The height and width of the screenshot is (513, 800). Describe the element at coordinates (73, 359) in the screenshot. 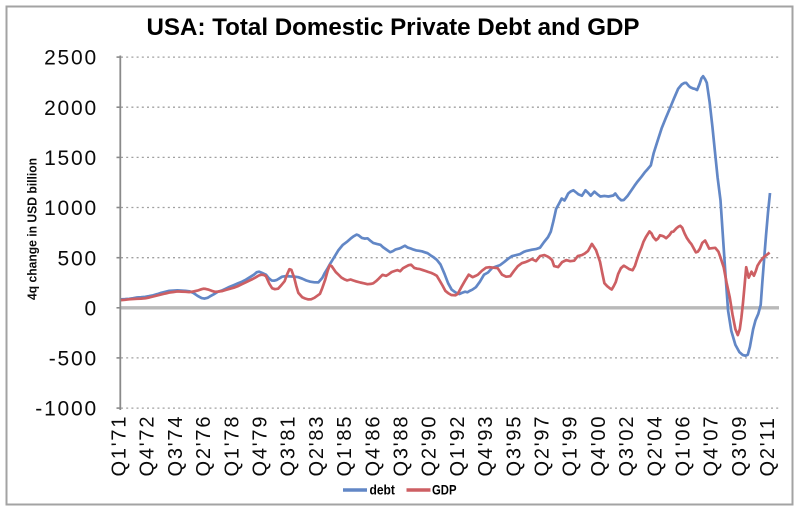

I see `svg-text: -500` at that location.